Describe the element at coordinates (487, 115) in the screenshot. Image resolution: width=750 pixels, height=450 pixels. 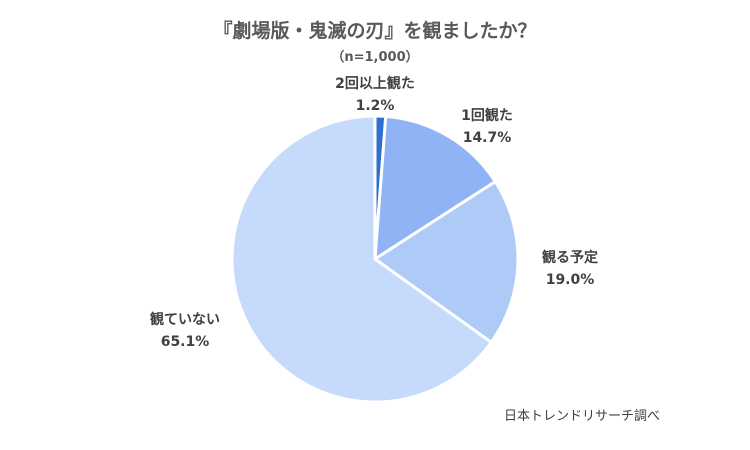
I see `slice-once-label: 1回観た` at that location.